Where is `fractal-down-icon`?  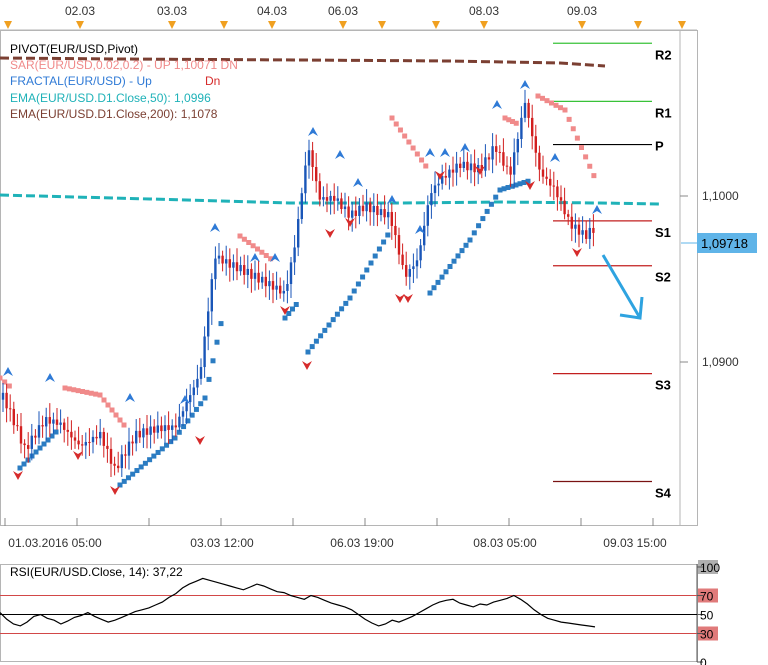
fractal-down-icon is located at coordinates (200, 440).